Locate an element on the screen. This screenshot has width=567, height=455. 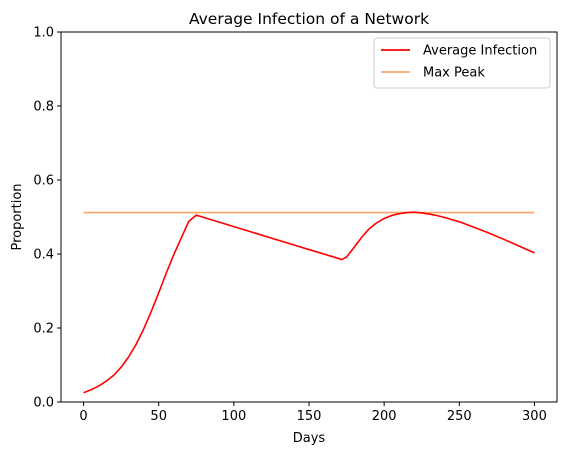
x-tick-label: 100 is located at coordinates (233, 416).